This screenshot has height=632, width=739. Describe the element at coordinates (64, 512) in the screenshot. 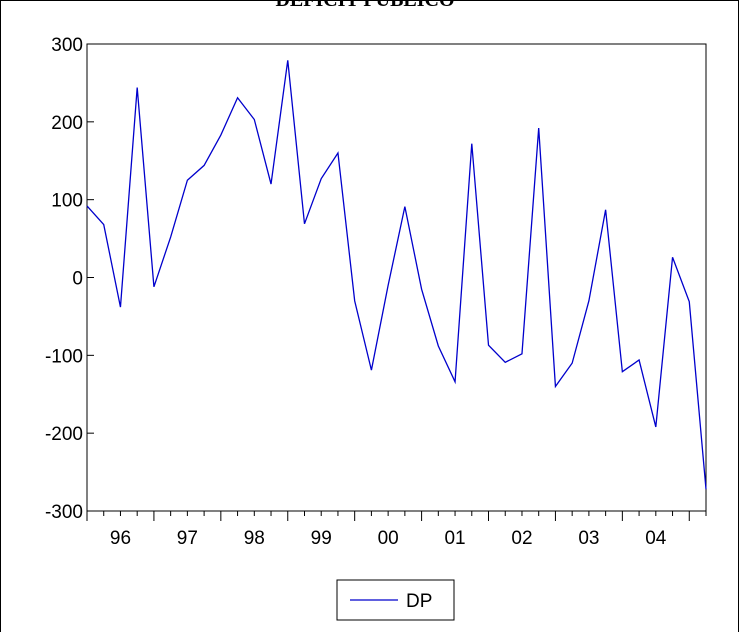

I see `y-tick-label: -300` at that location.